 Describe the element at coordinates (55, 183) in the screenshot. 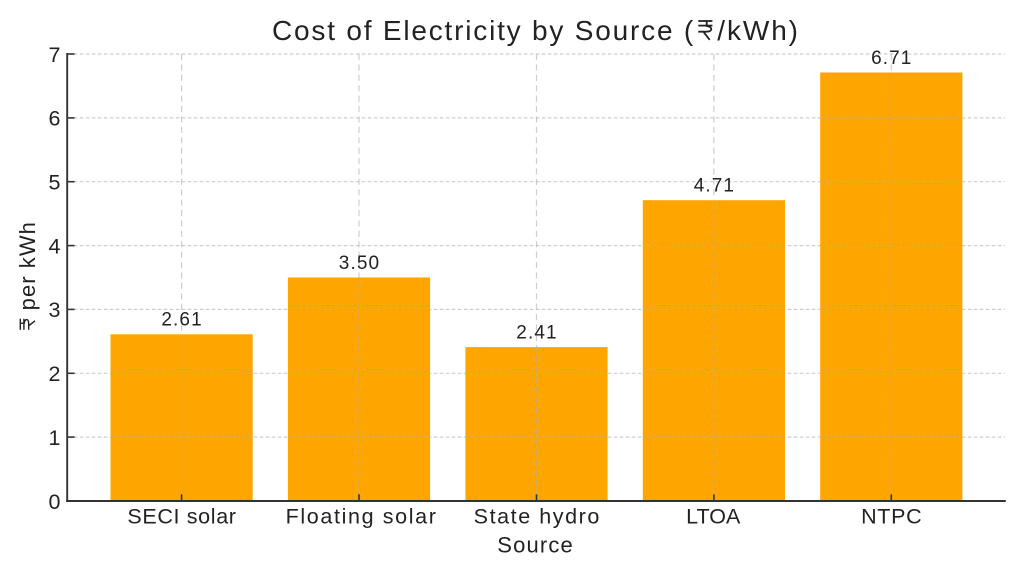

I see `svg-text: 5` at that location.